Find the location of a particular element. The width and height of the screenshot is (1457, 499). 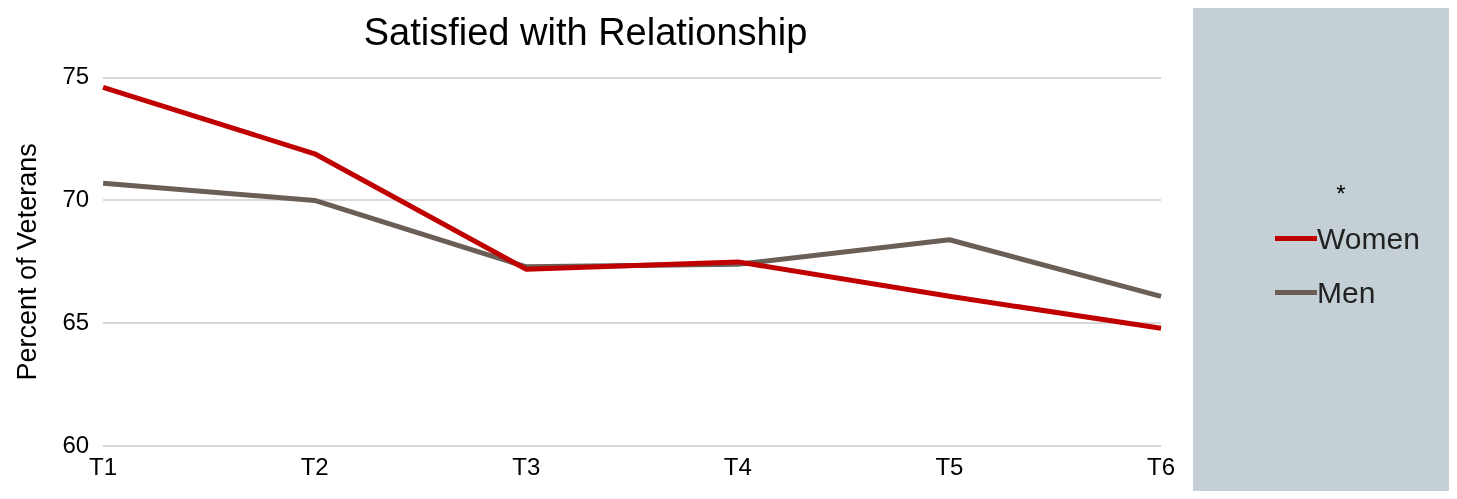

y-tick-label: 60 is located at coordinates (76, 444).